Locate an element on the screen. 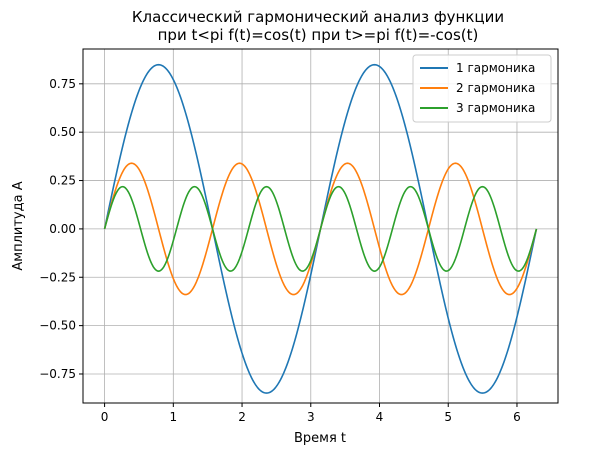 The height and width of the screenshot is (450, 594). y-tick-label: −0.25 is located at coordinates (57, 277).